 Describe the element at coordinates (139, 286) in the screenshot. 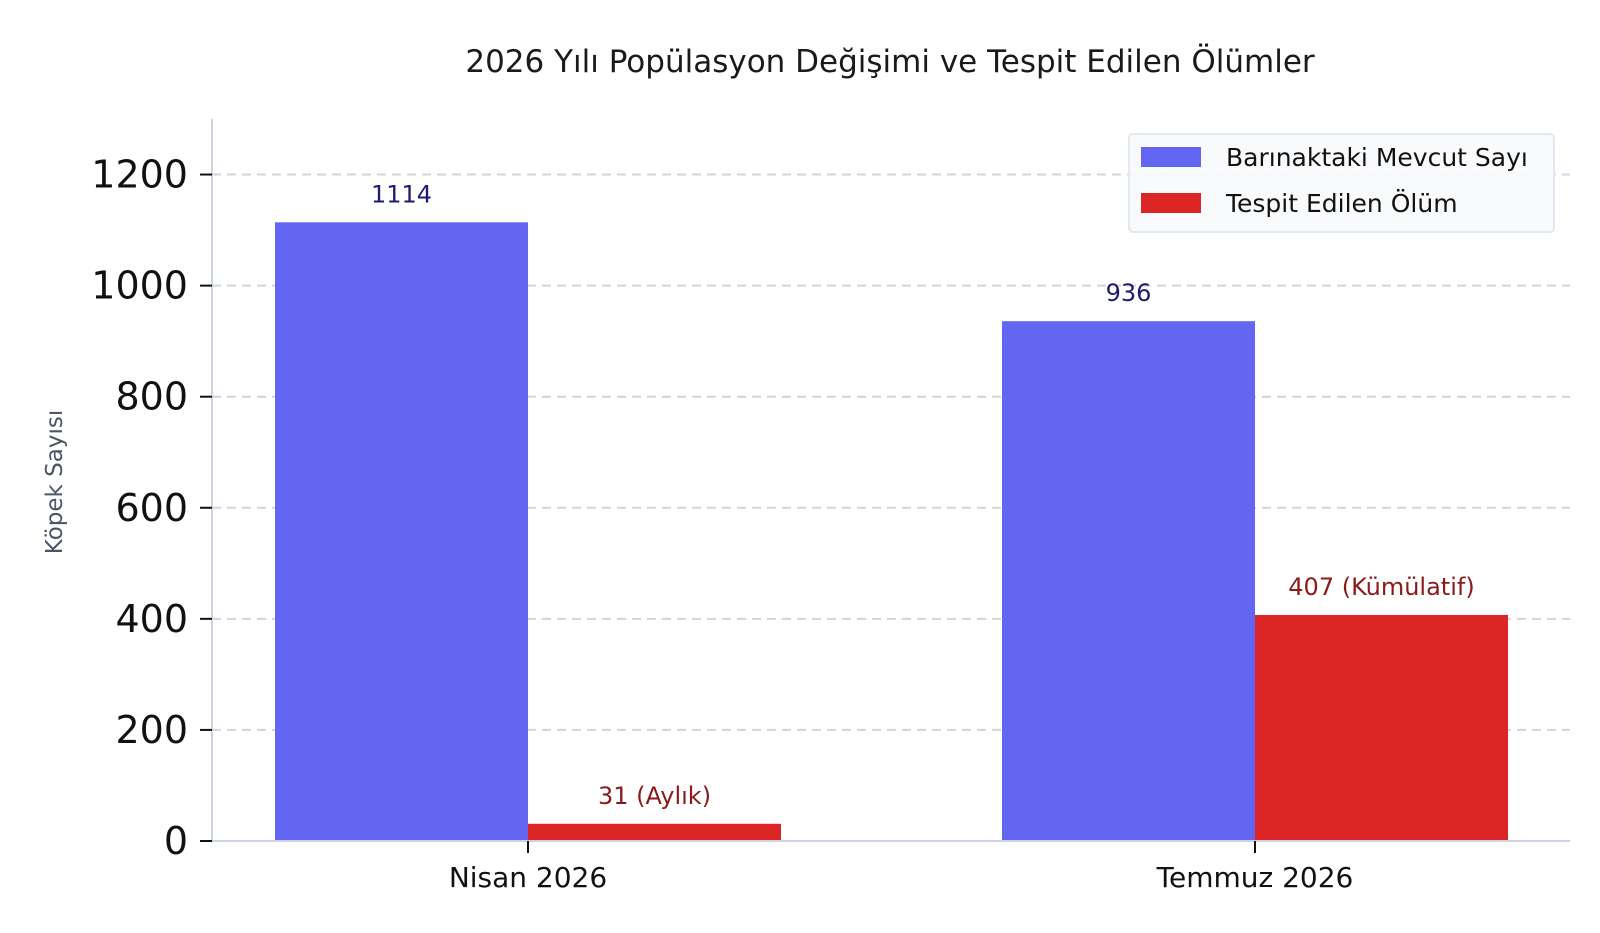

I see `y-tick-label: 1000` at that location.